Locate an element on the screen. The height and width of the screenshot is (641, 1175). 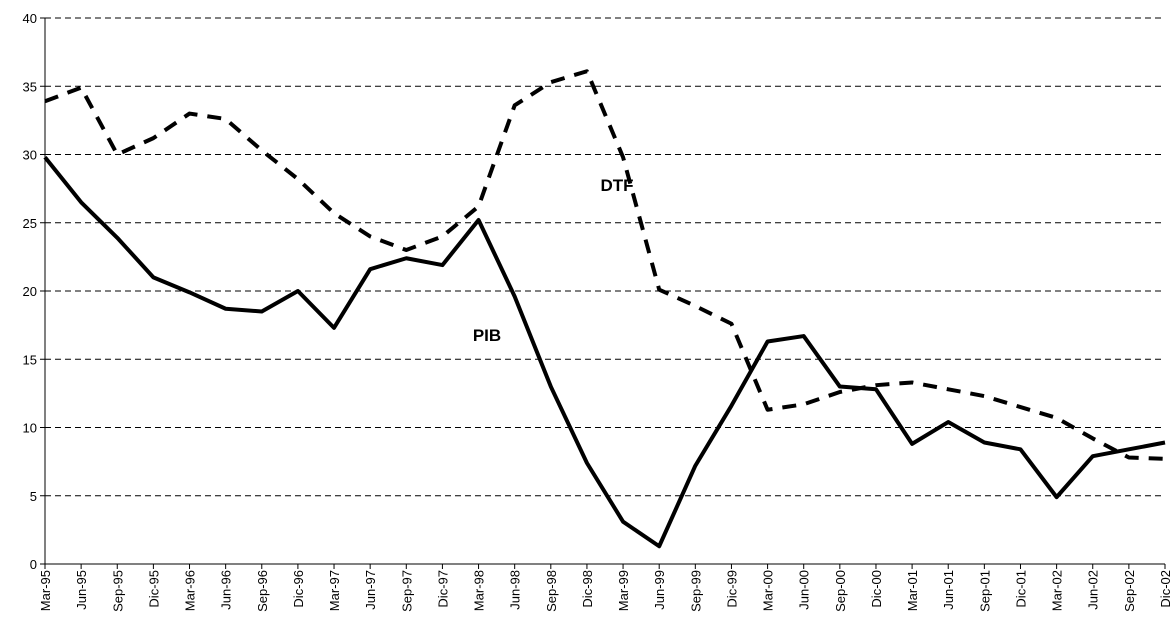
x-tick-label: Mar-02 is located at coordinates (1057, 590).